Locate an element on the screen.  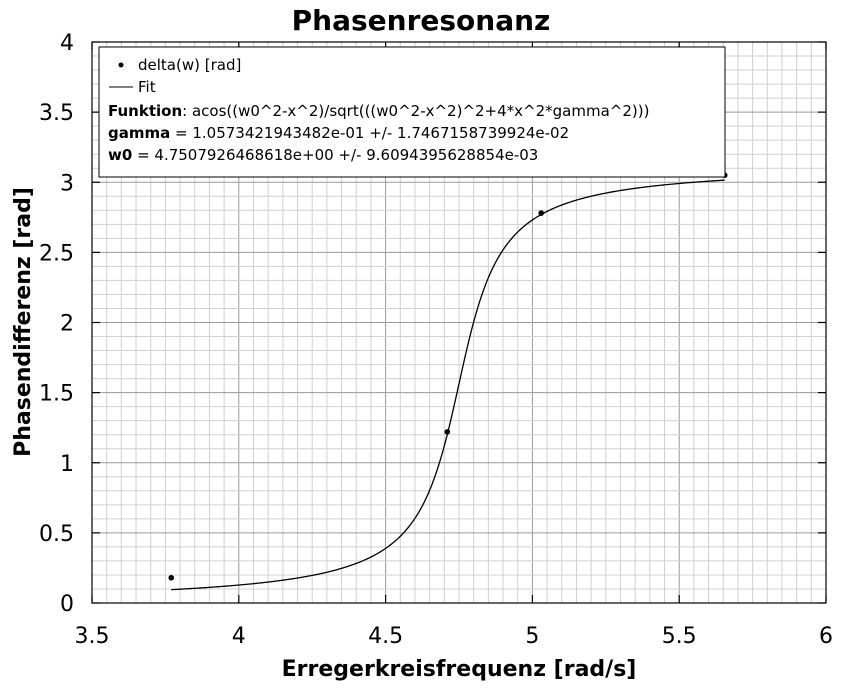
y-tick-label: 0.5 is located at coordinates (56, 534).